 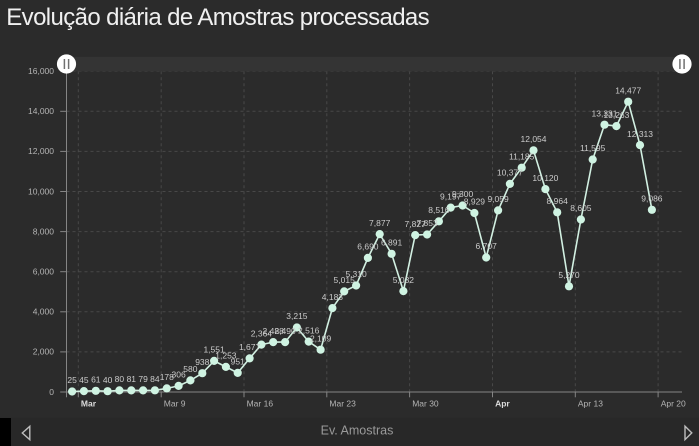 I want to click on svg-text: 81, so click(x=132, y=379).